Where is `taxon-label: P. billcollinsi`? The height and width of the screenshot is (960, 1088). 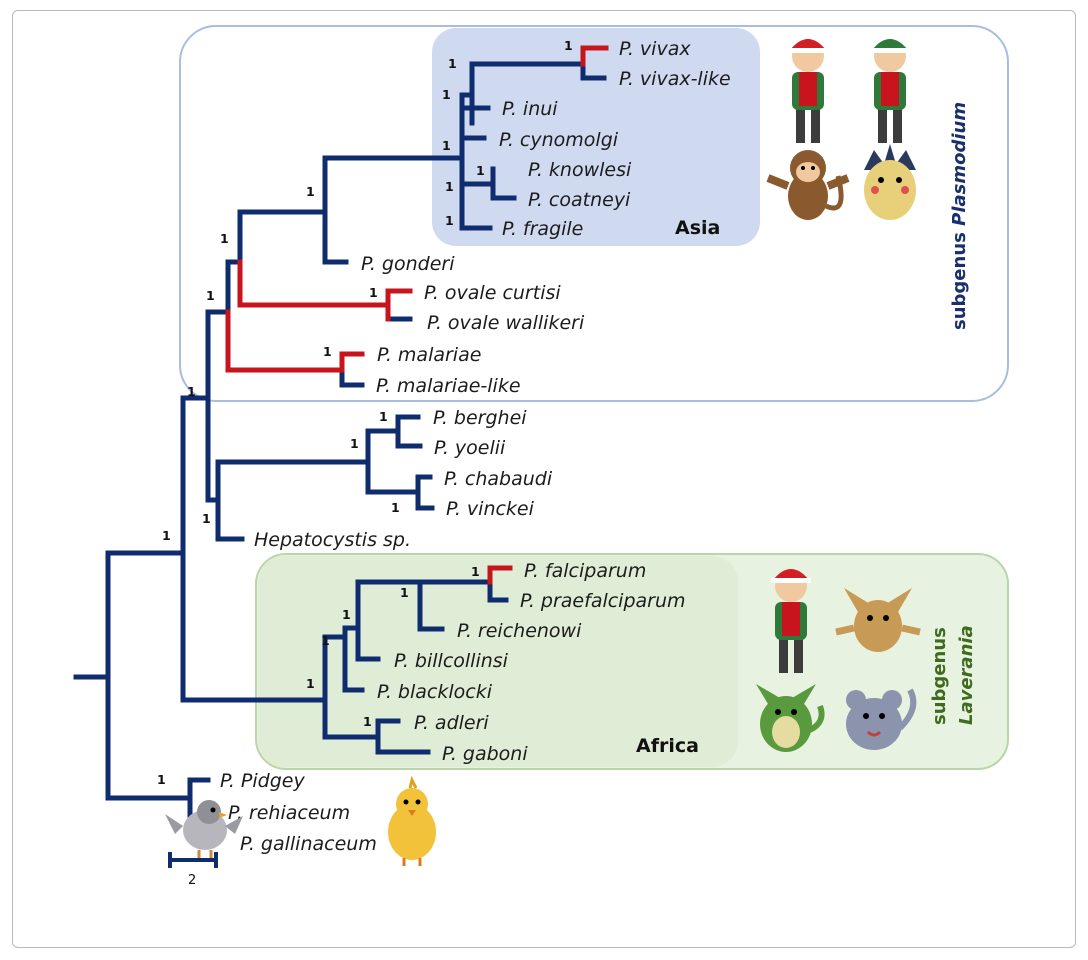 taxon-label: P. billcollinsi is located at coordinates (451, 661).